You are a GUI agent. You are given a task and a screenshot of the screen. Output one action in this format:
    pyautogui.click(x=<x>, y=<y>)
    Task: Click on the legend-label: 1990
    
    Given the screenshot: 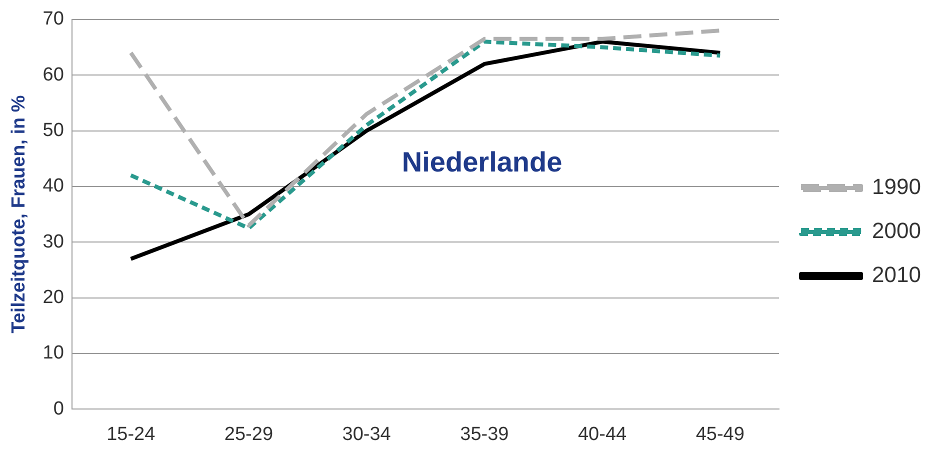 What is the action you would take?
    pyautogui.click(x=897, y=187)
    